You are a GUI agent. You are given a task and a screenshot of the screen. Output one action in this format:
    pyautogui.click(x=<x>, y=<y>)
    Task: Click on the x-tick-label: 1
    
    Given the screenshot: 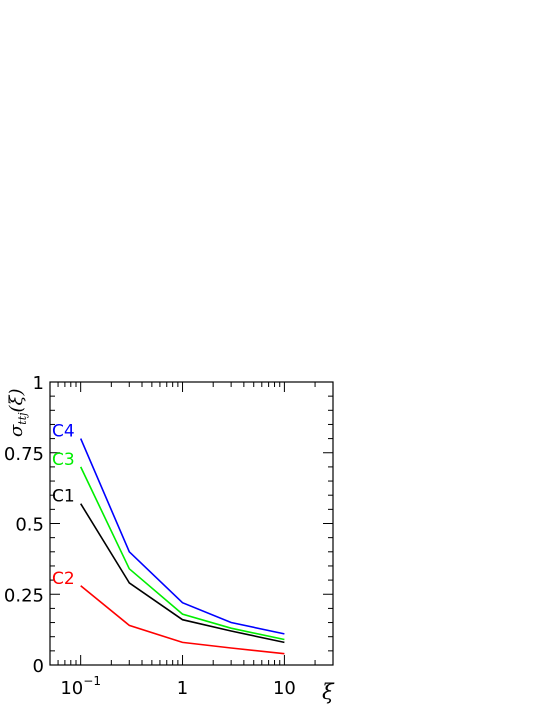 What is the action you would take?
    pyautogui.click(x=182, y=688)
    